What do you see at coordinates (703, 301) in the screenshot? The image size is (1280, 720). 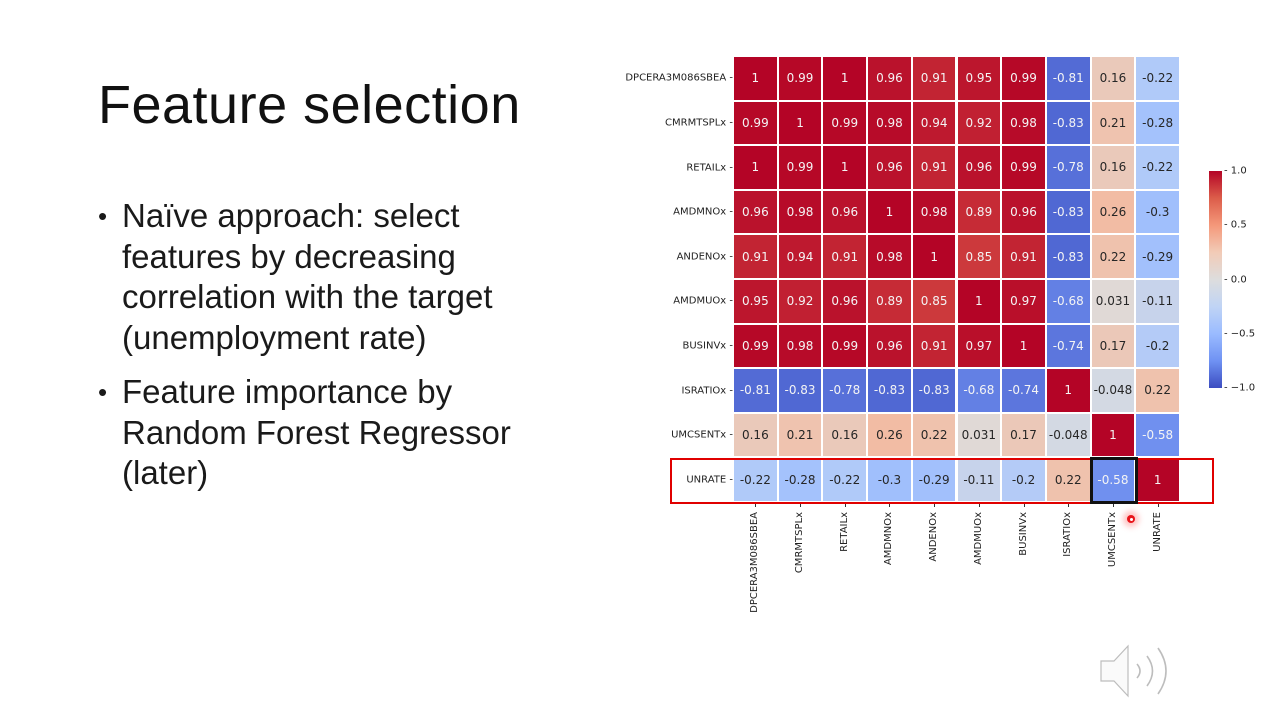 I see `row-label: AMDMUOx` at bounding box center [703, 301].